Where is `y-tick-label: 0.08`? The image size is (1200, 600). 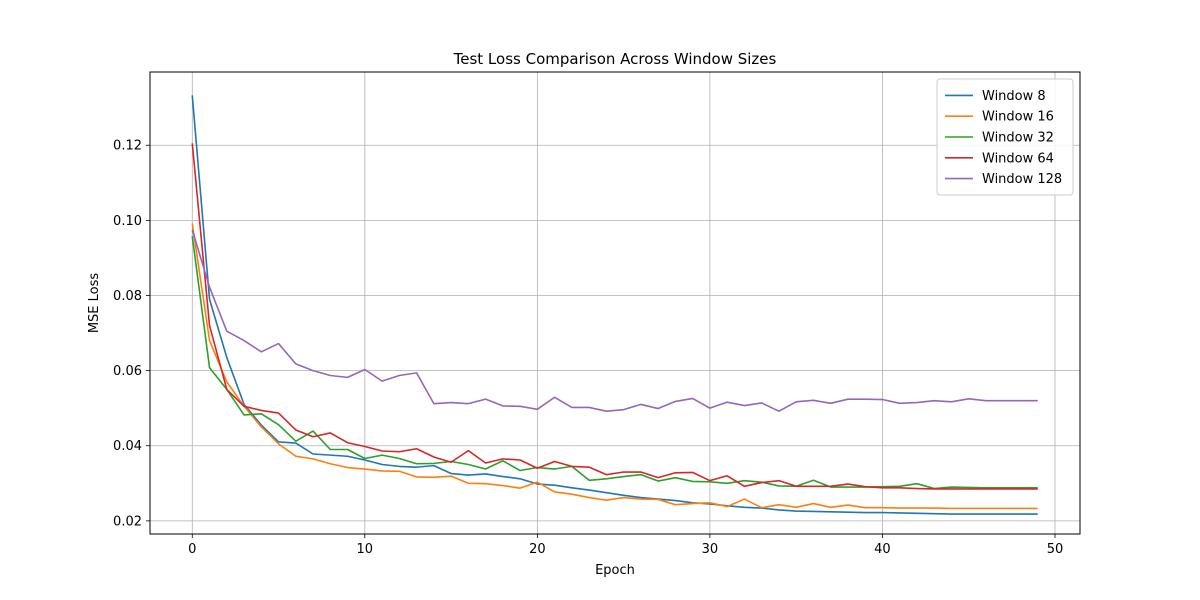
y-tick-label: 0.08 is located at coordinates (127, 296).